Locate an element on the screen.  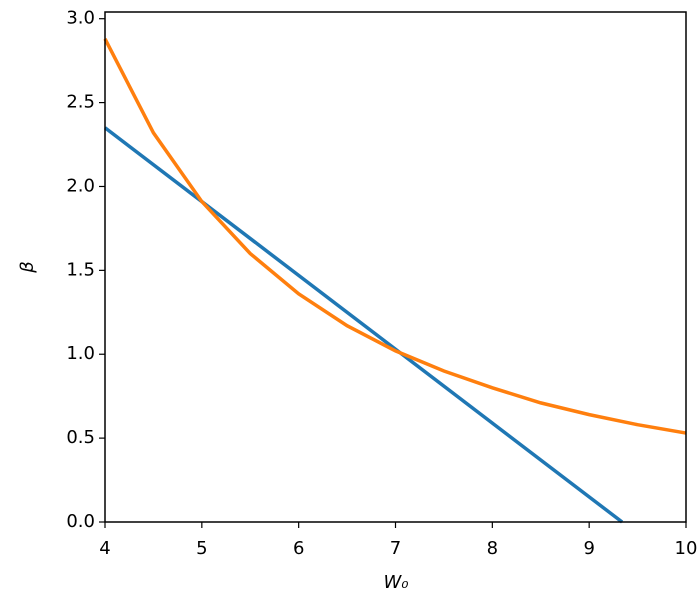
y-tick-label: 2.5 is located at coordinates (80, 102).